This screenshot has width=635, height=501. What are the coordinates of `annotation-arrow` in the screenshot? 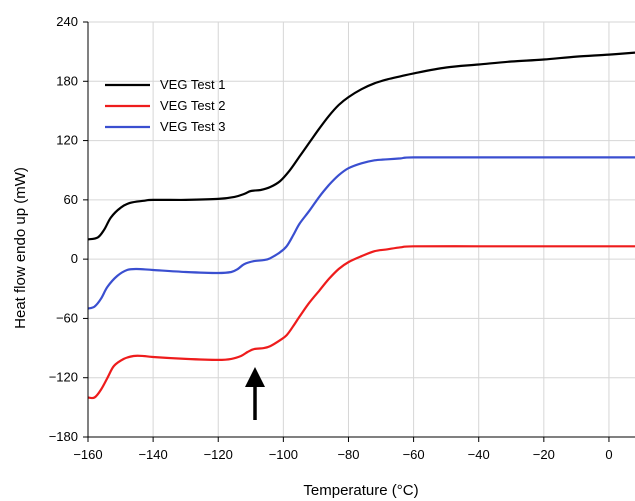 It's located at (255, 393).